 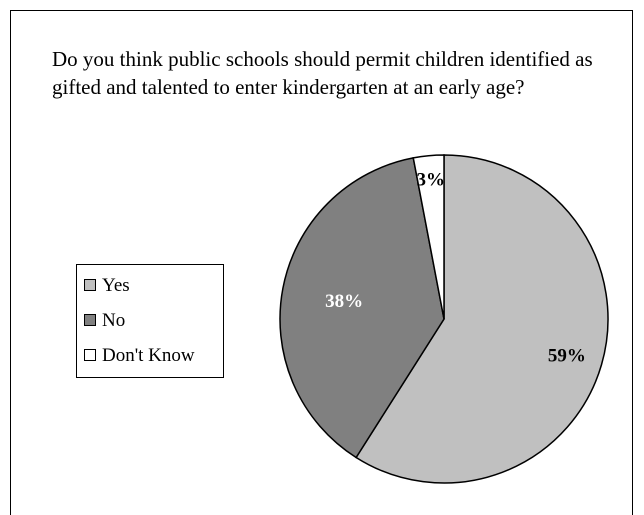 I want to click on legend-swatch-yes, so click(x=90, y=284).